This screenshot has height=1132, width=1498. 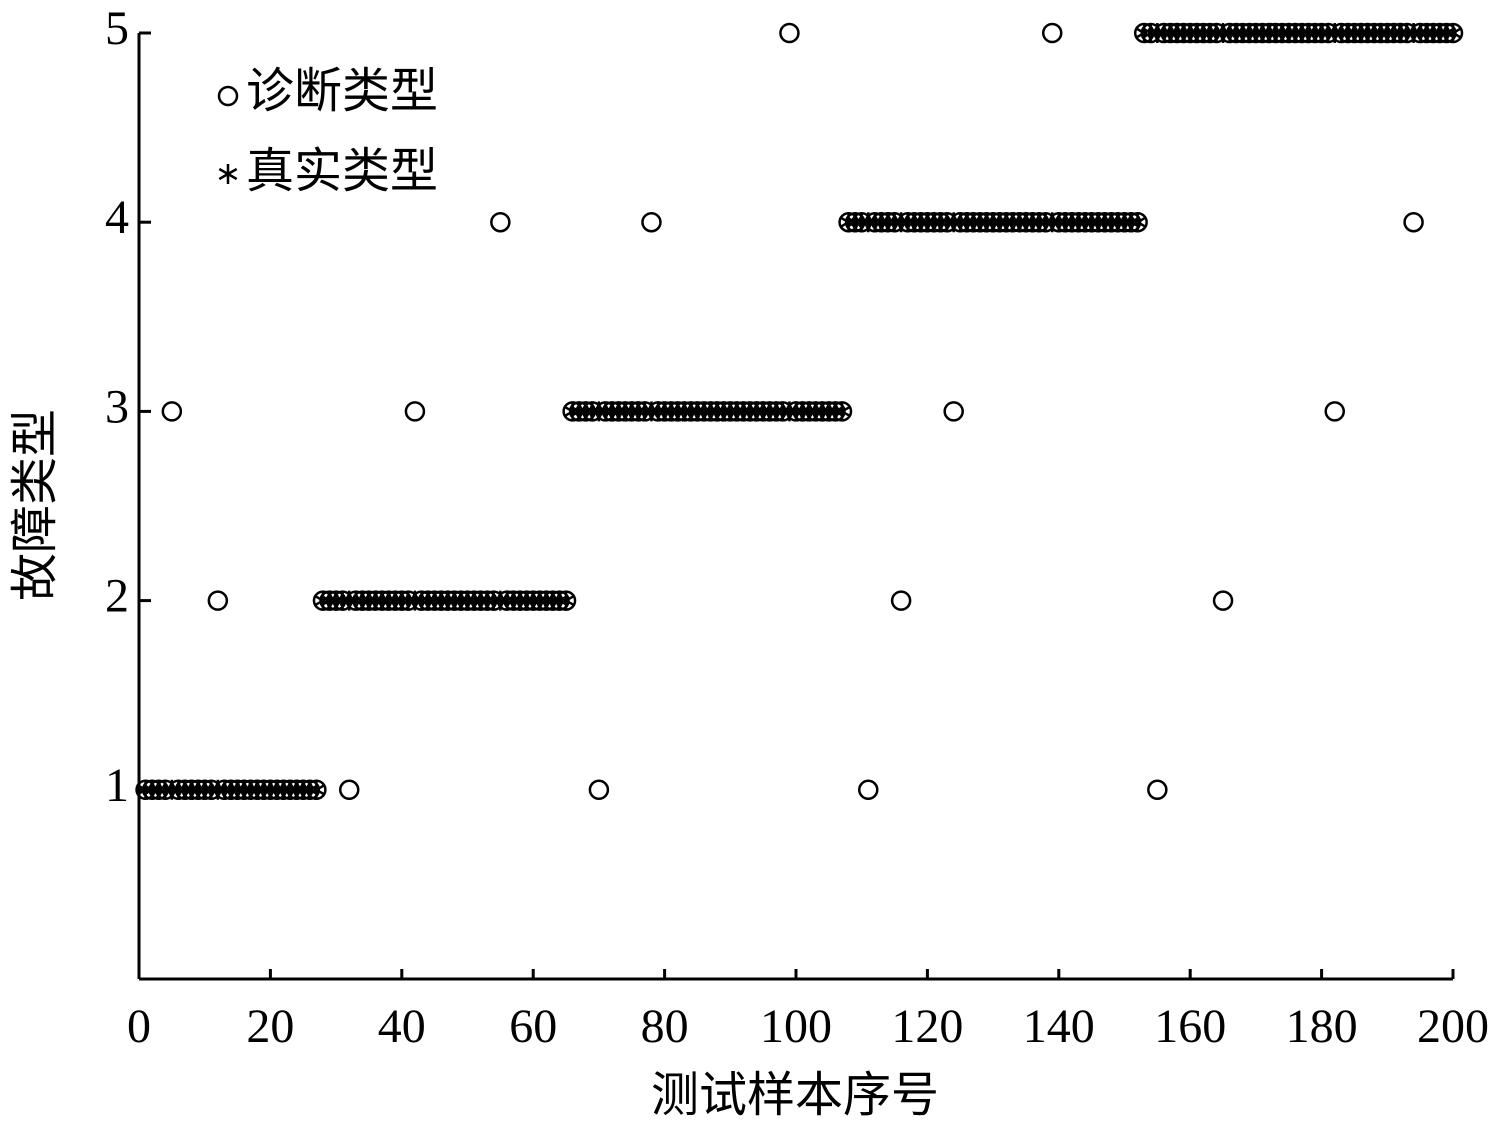 What do you see at coordinates (795, 1095) in the screenshot?
I see `x-axis-label: 测试样本序号` at bounding box center [795, 1095].